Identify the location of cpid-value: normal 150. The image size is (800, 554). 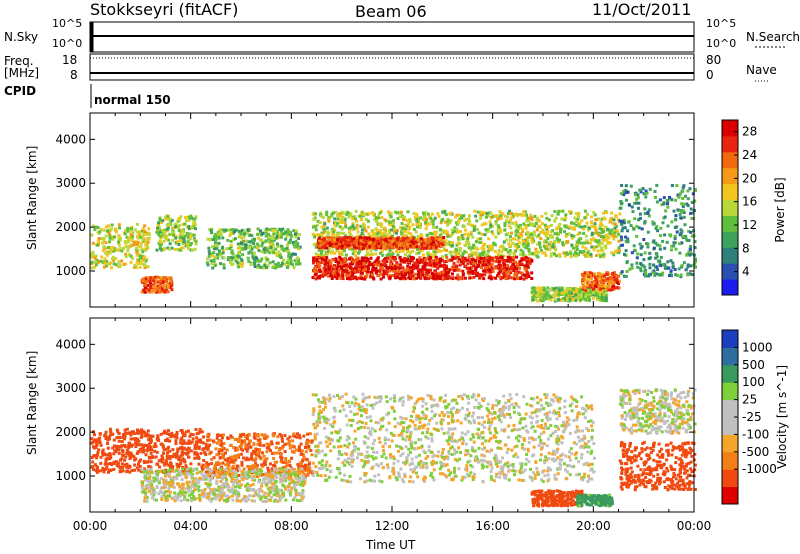
(132, 100).